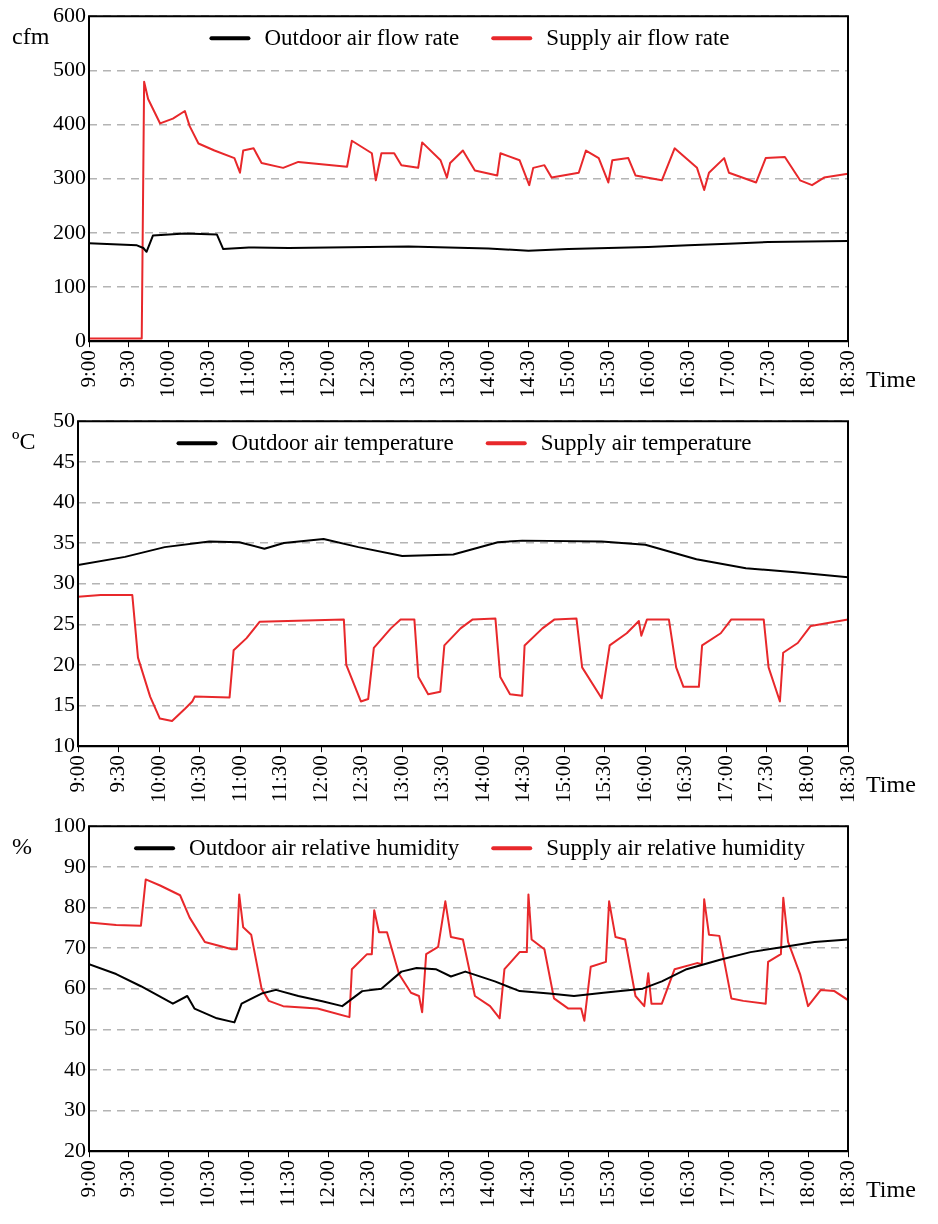 The image size is (938, 1224). I want to click on y-axis-title: cfm, so click(31, 36).